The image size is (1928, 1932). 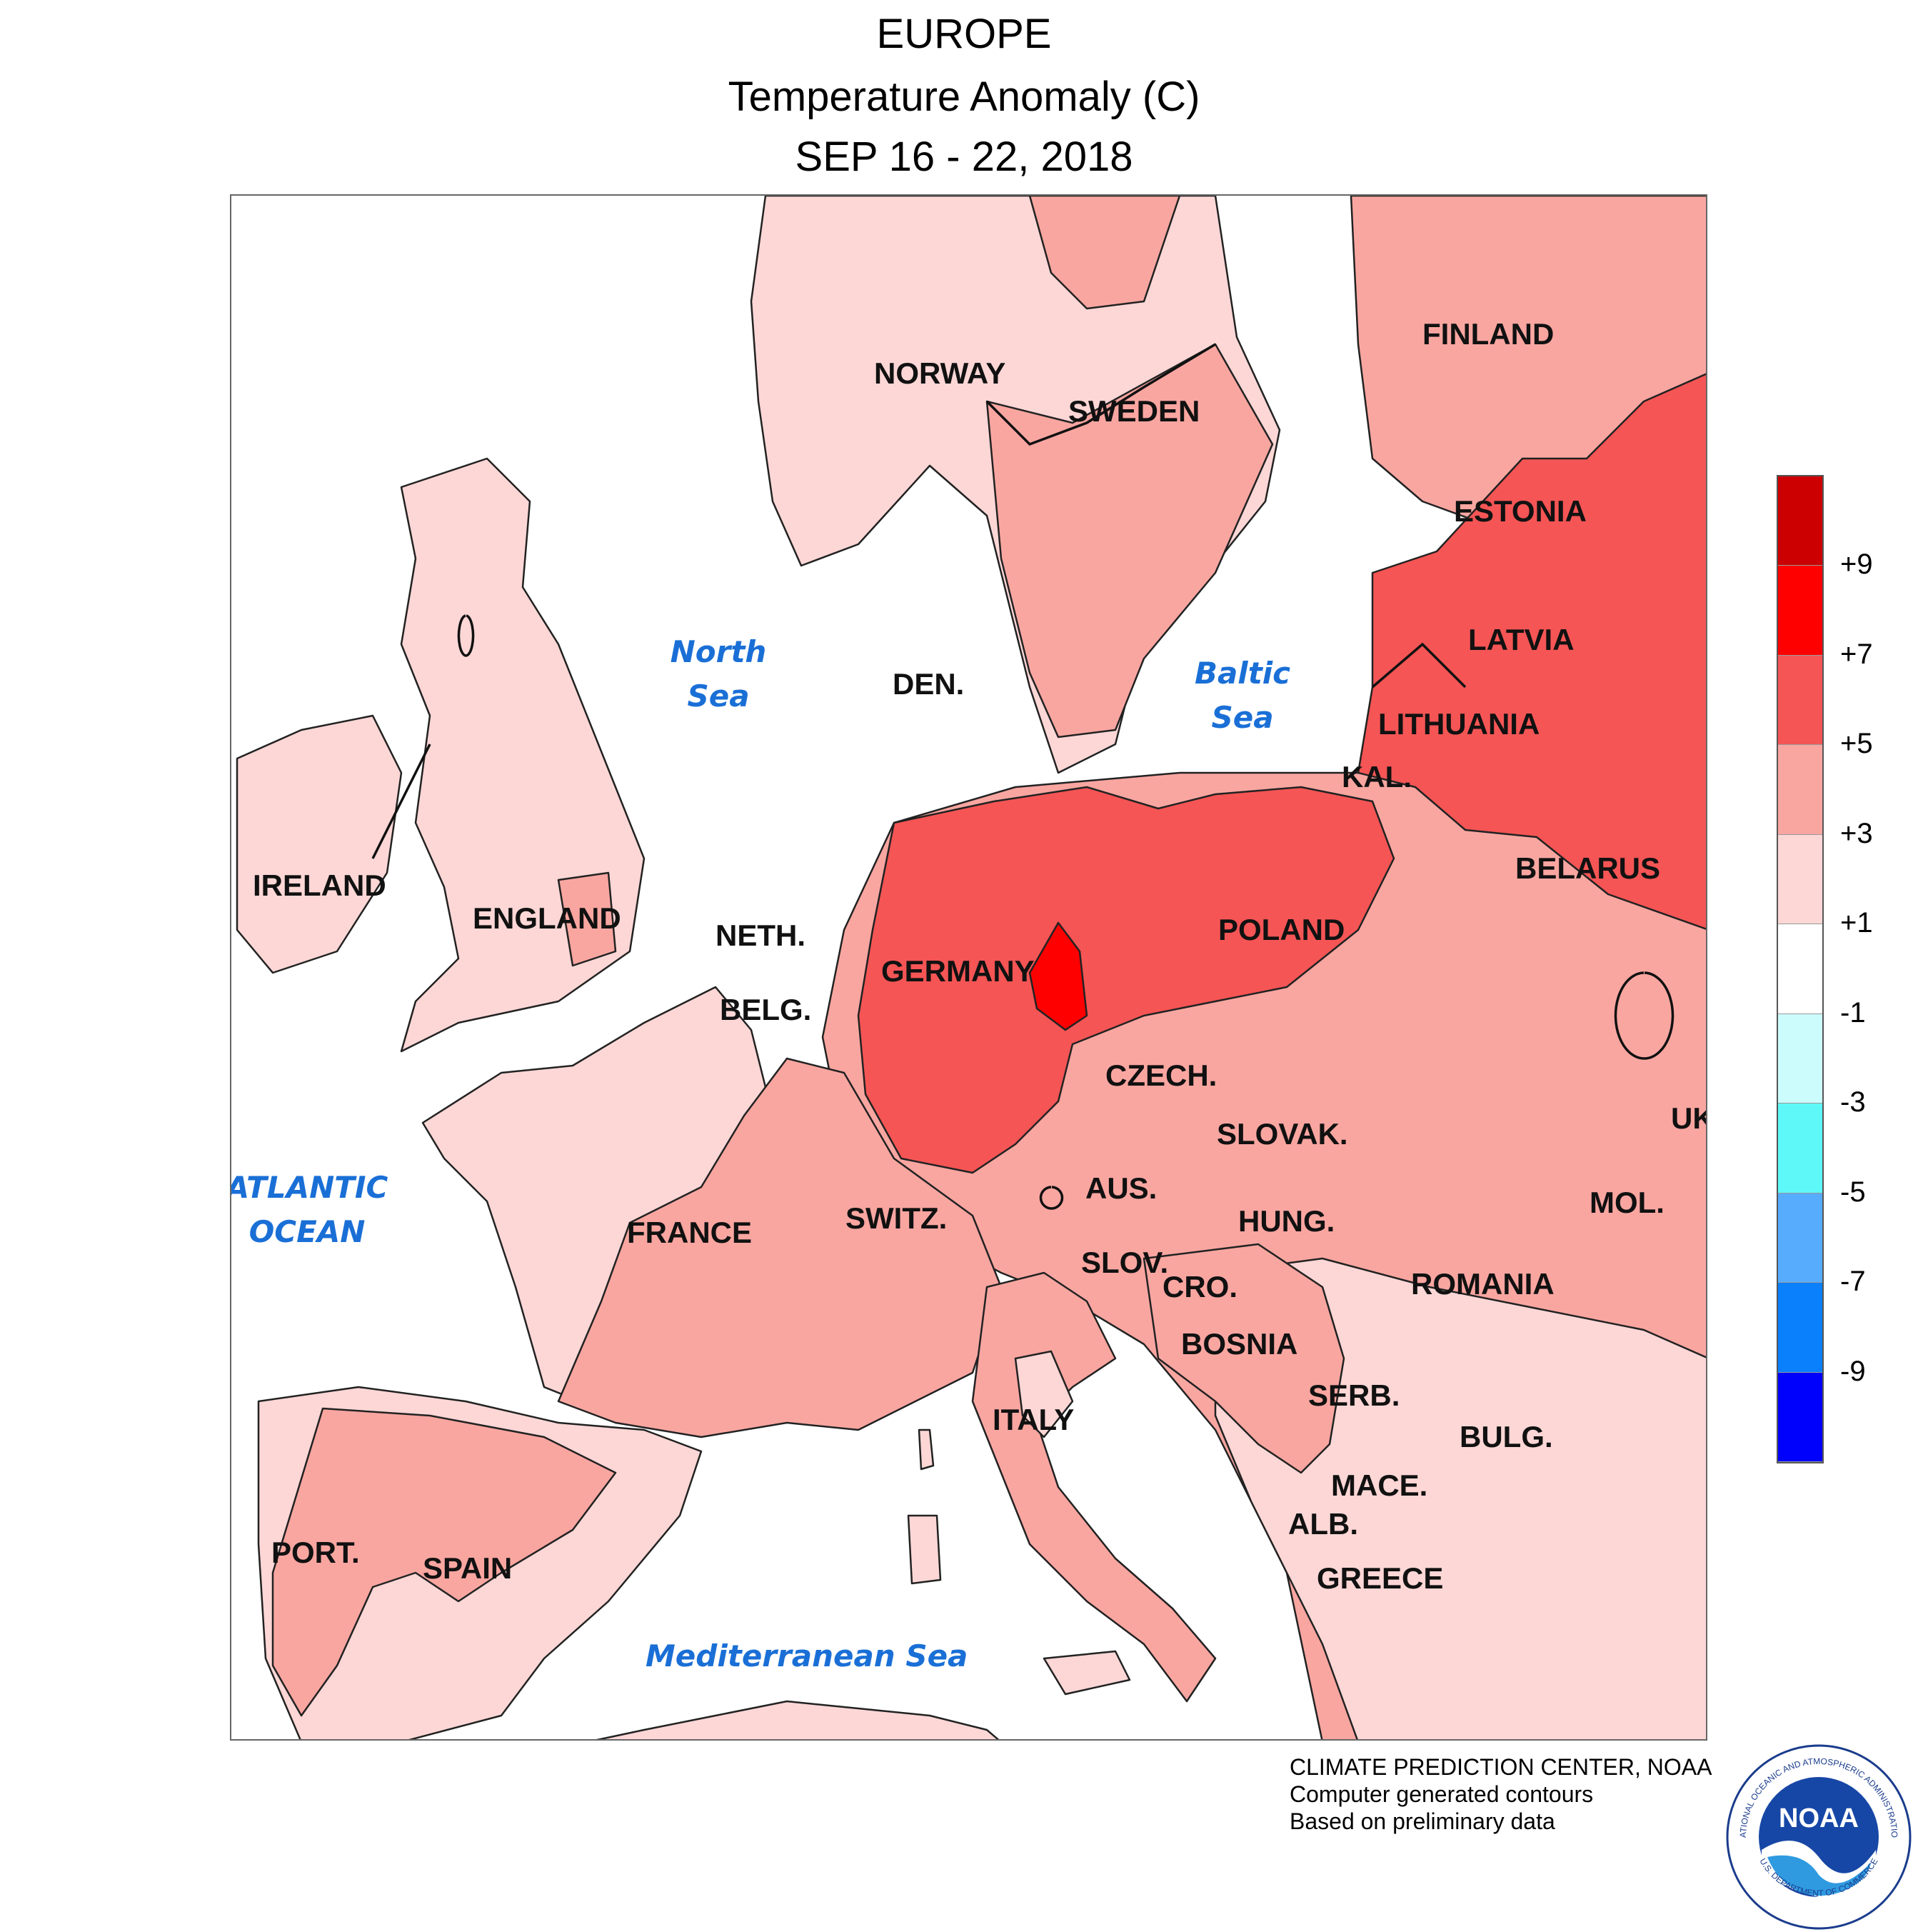 I want to click on label-cro: CRO., so click(x=1200, y=1286).